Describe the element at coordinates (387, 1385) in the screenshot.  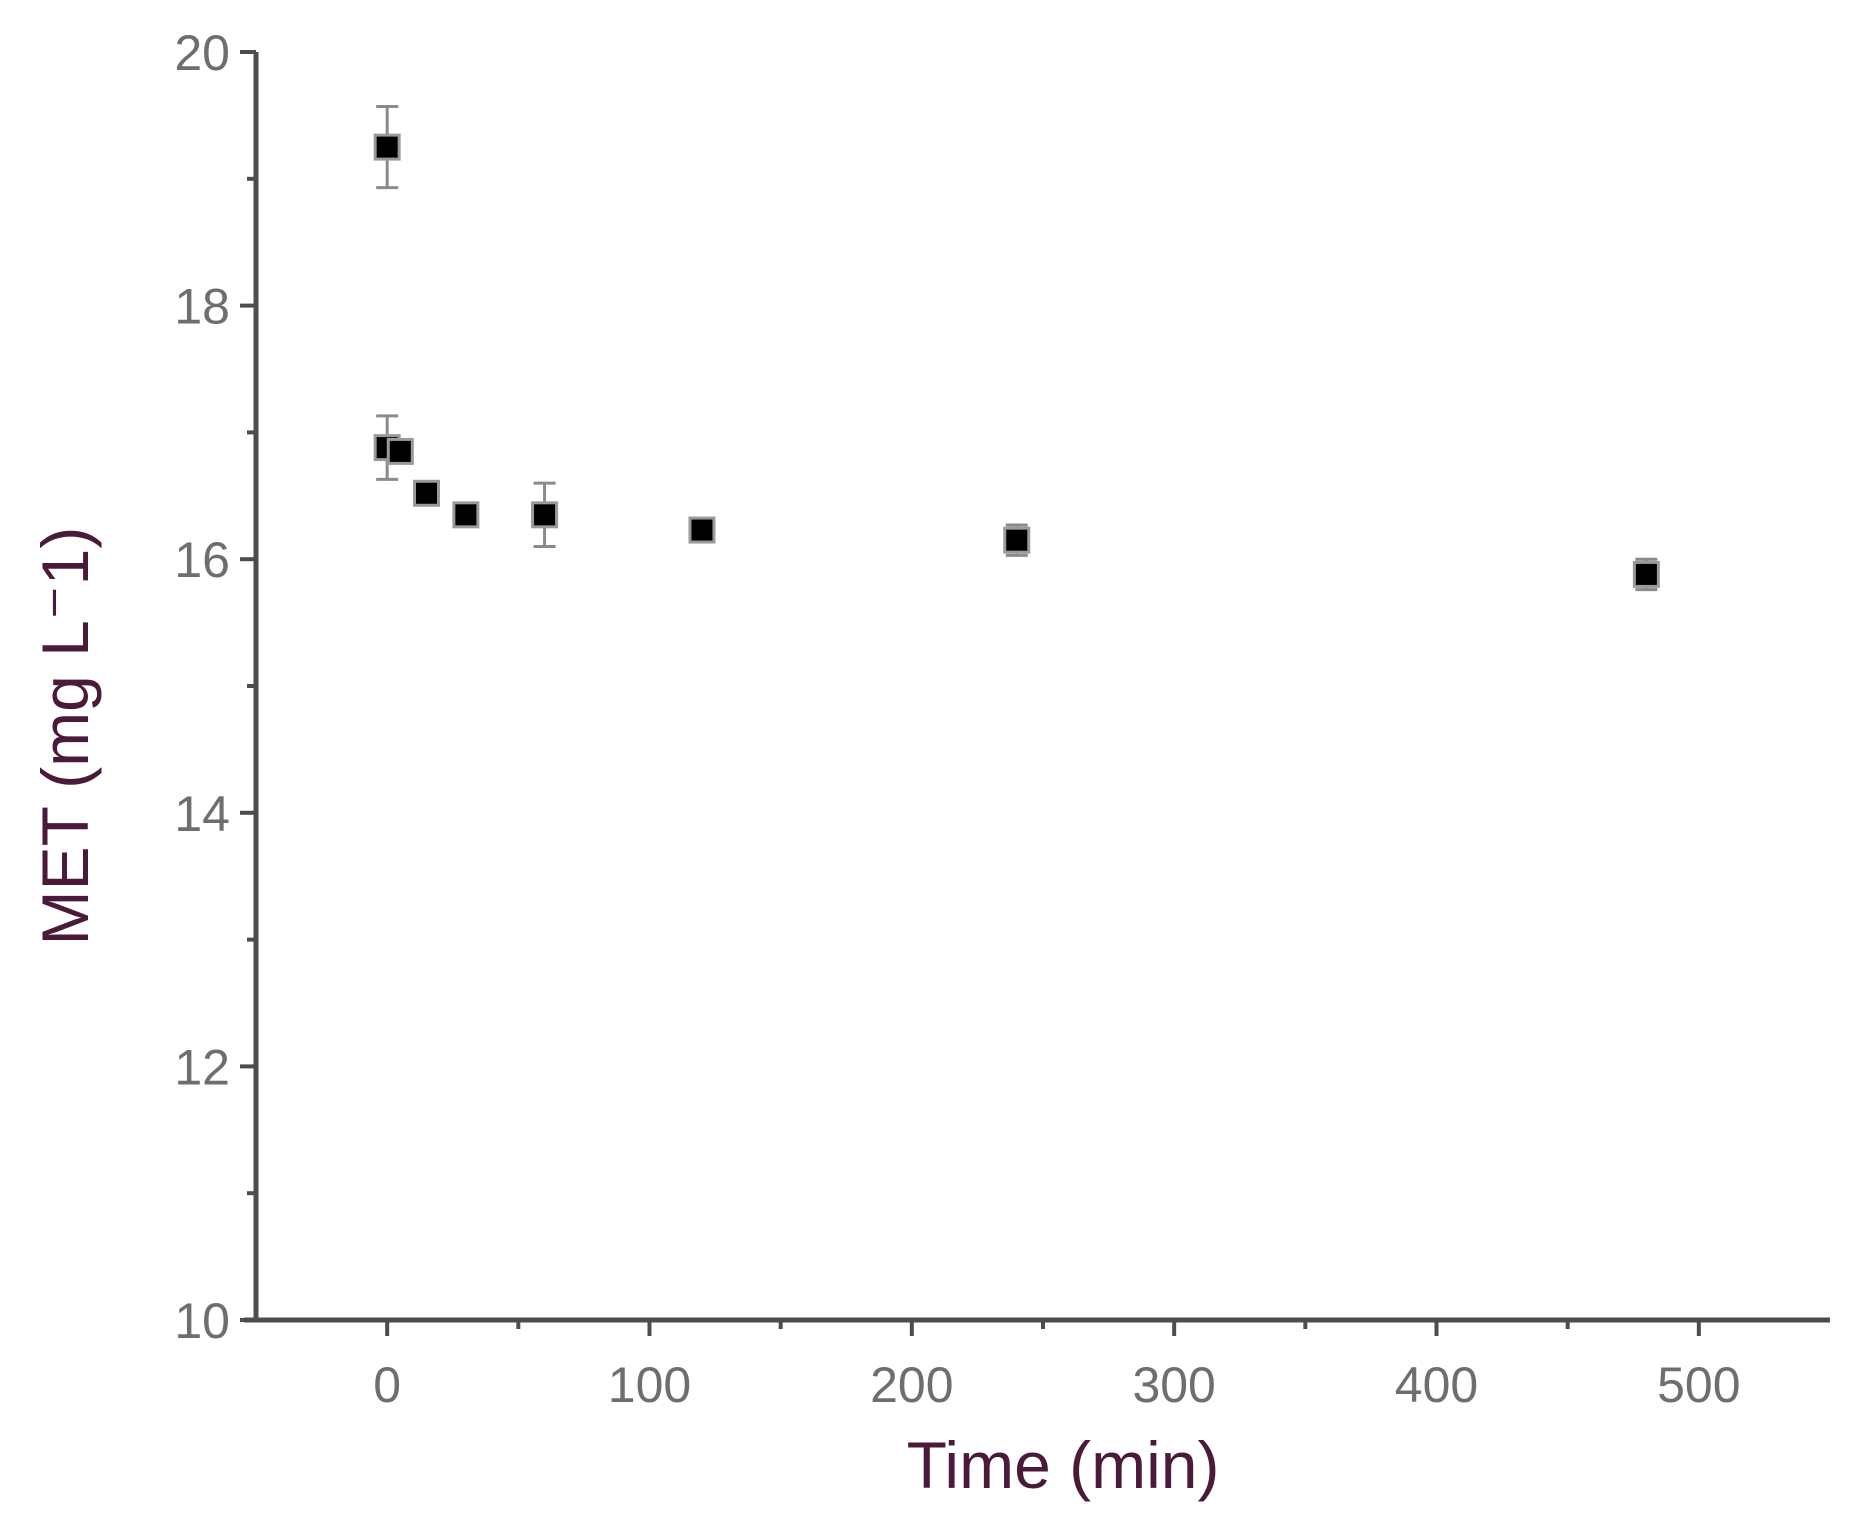
I see `x-tick-label: 0` at that location.